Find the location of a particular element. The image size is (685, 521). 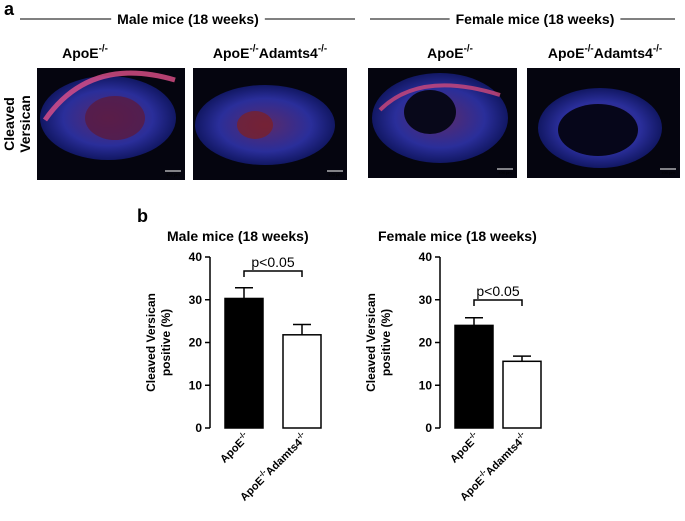

chart-title: Female mice (18 weeks) is located at coordinates (457, 236).